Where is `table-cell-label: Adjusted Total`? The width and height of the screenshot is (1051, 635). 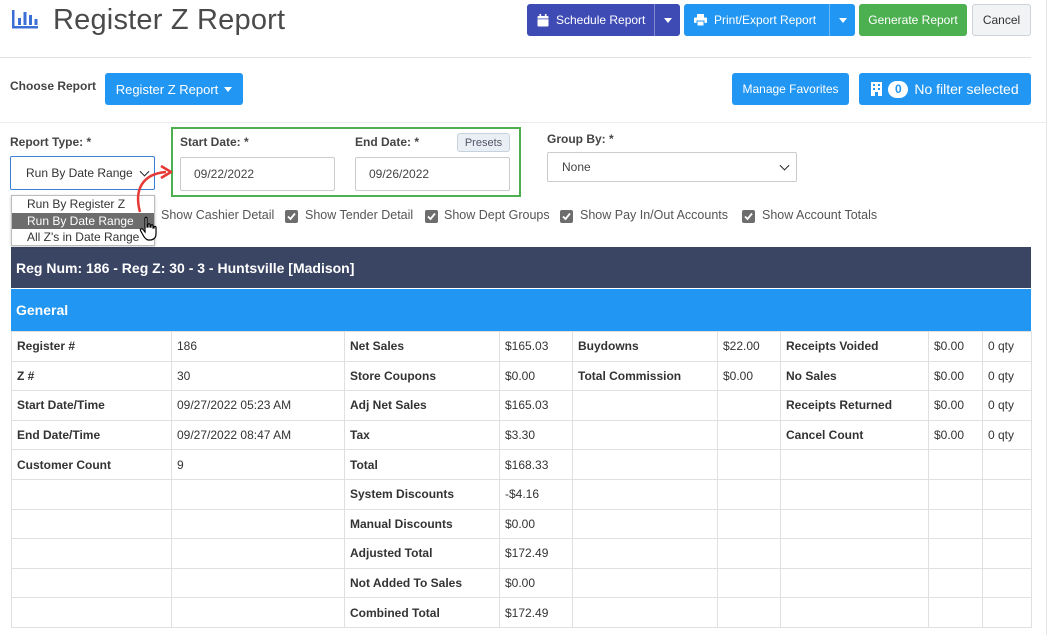 table-cell-label: Adjusted Total is located at coordinates (422, 553).